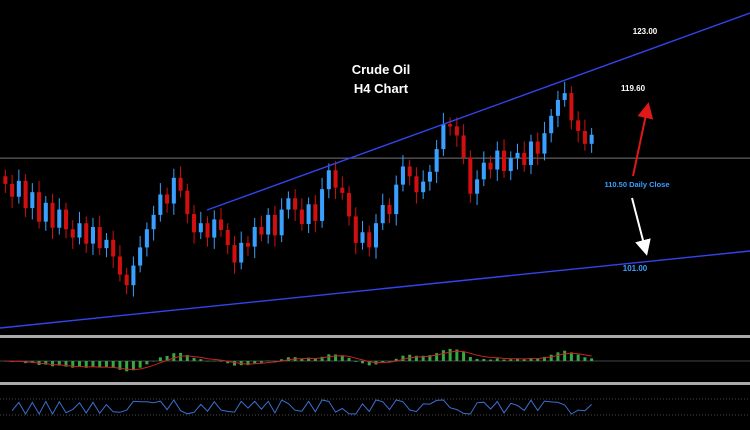 This screenshot has width=750, height=430. I want to click on price-label-daily-close: 110.50 Daily Close, so click(636, 184).